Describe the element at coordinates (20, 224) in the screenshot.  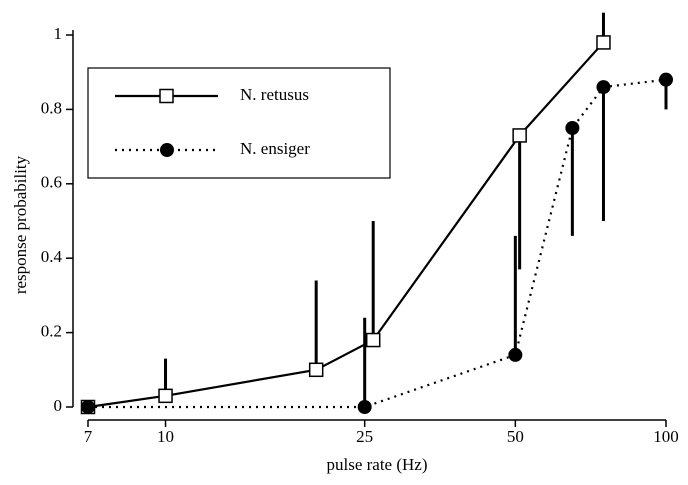
I see `y-axis-label: response probability` at that location.